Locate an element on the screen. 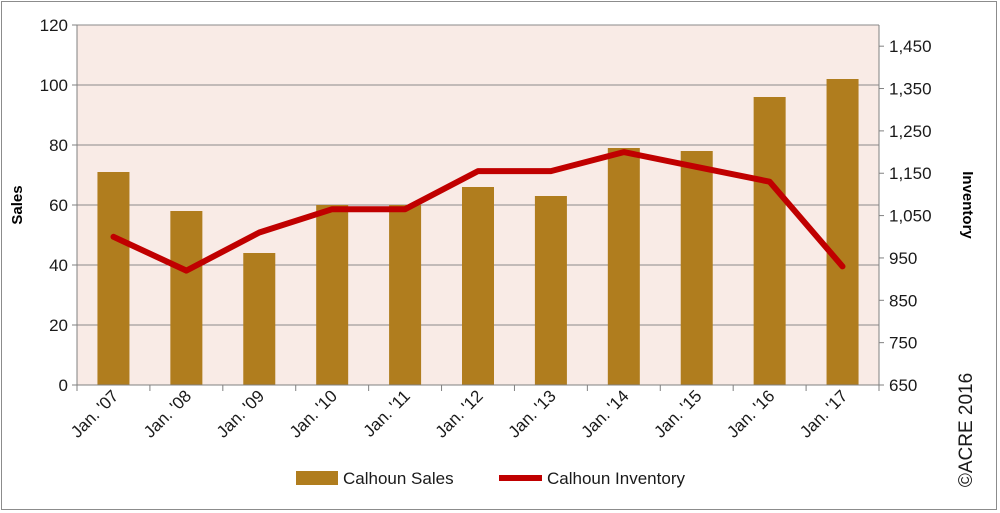 This screenshot has width=1000, height=513. x-tick-label: Jan. '12 is located at coordinates (459, 413).